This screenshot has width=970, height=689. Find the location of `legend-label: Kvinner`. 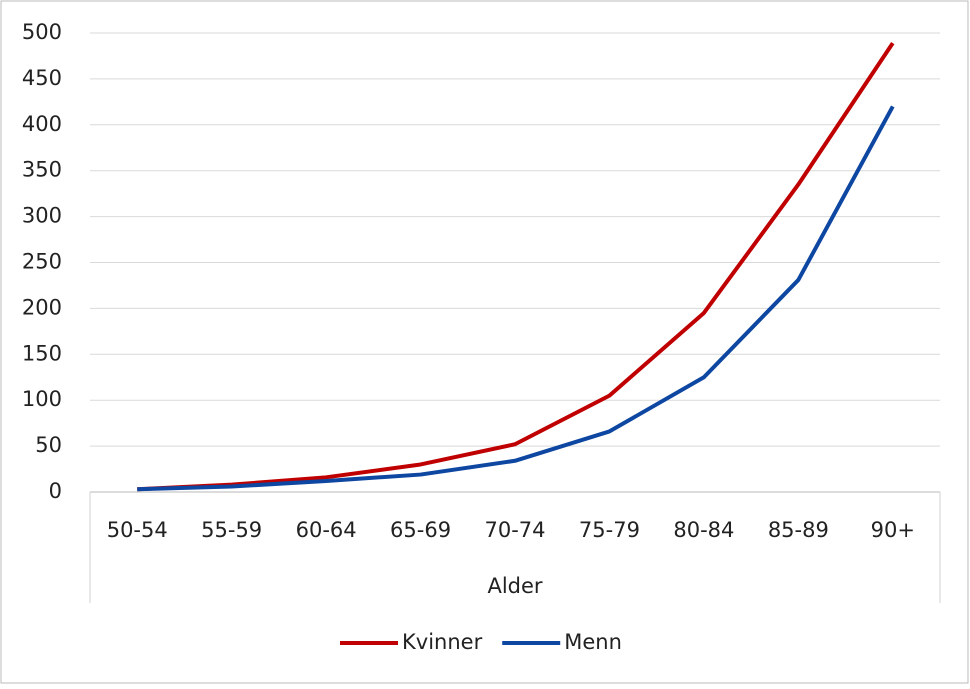

legend-label: Kvinner is located at coordinates (442, 642).